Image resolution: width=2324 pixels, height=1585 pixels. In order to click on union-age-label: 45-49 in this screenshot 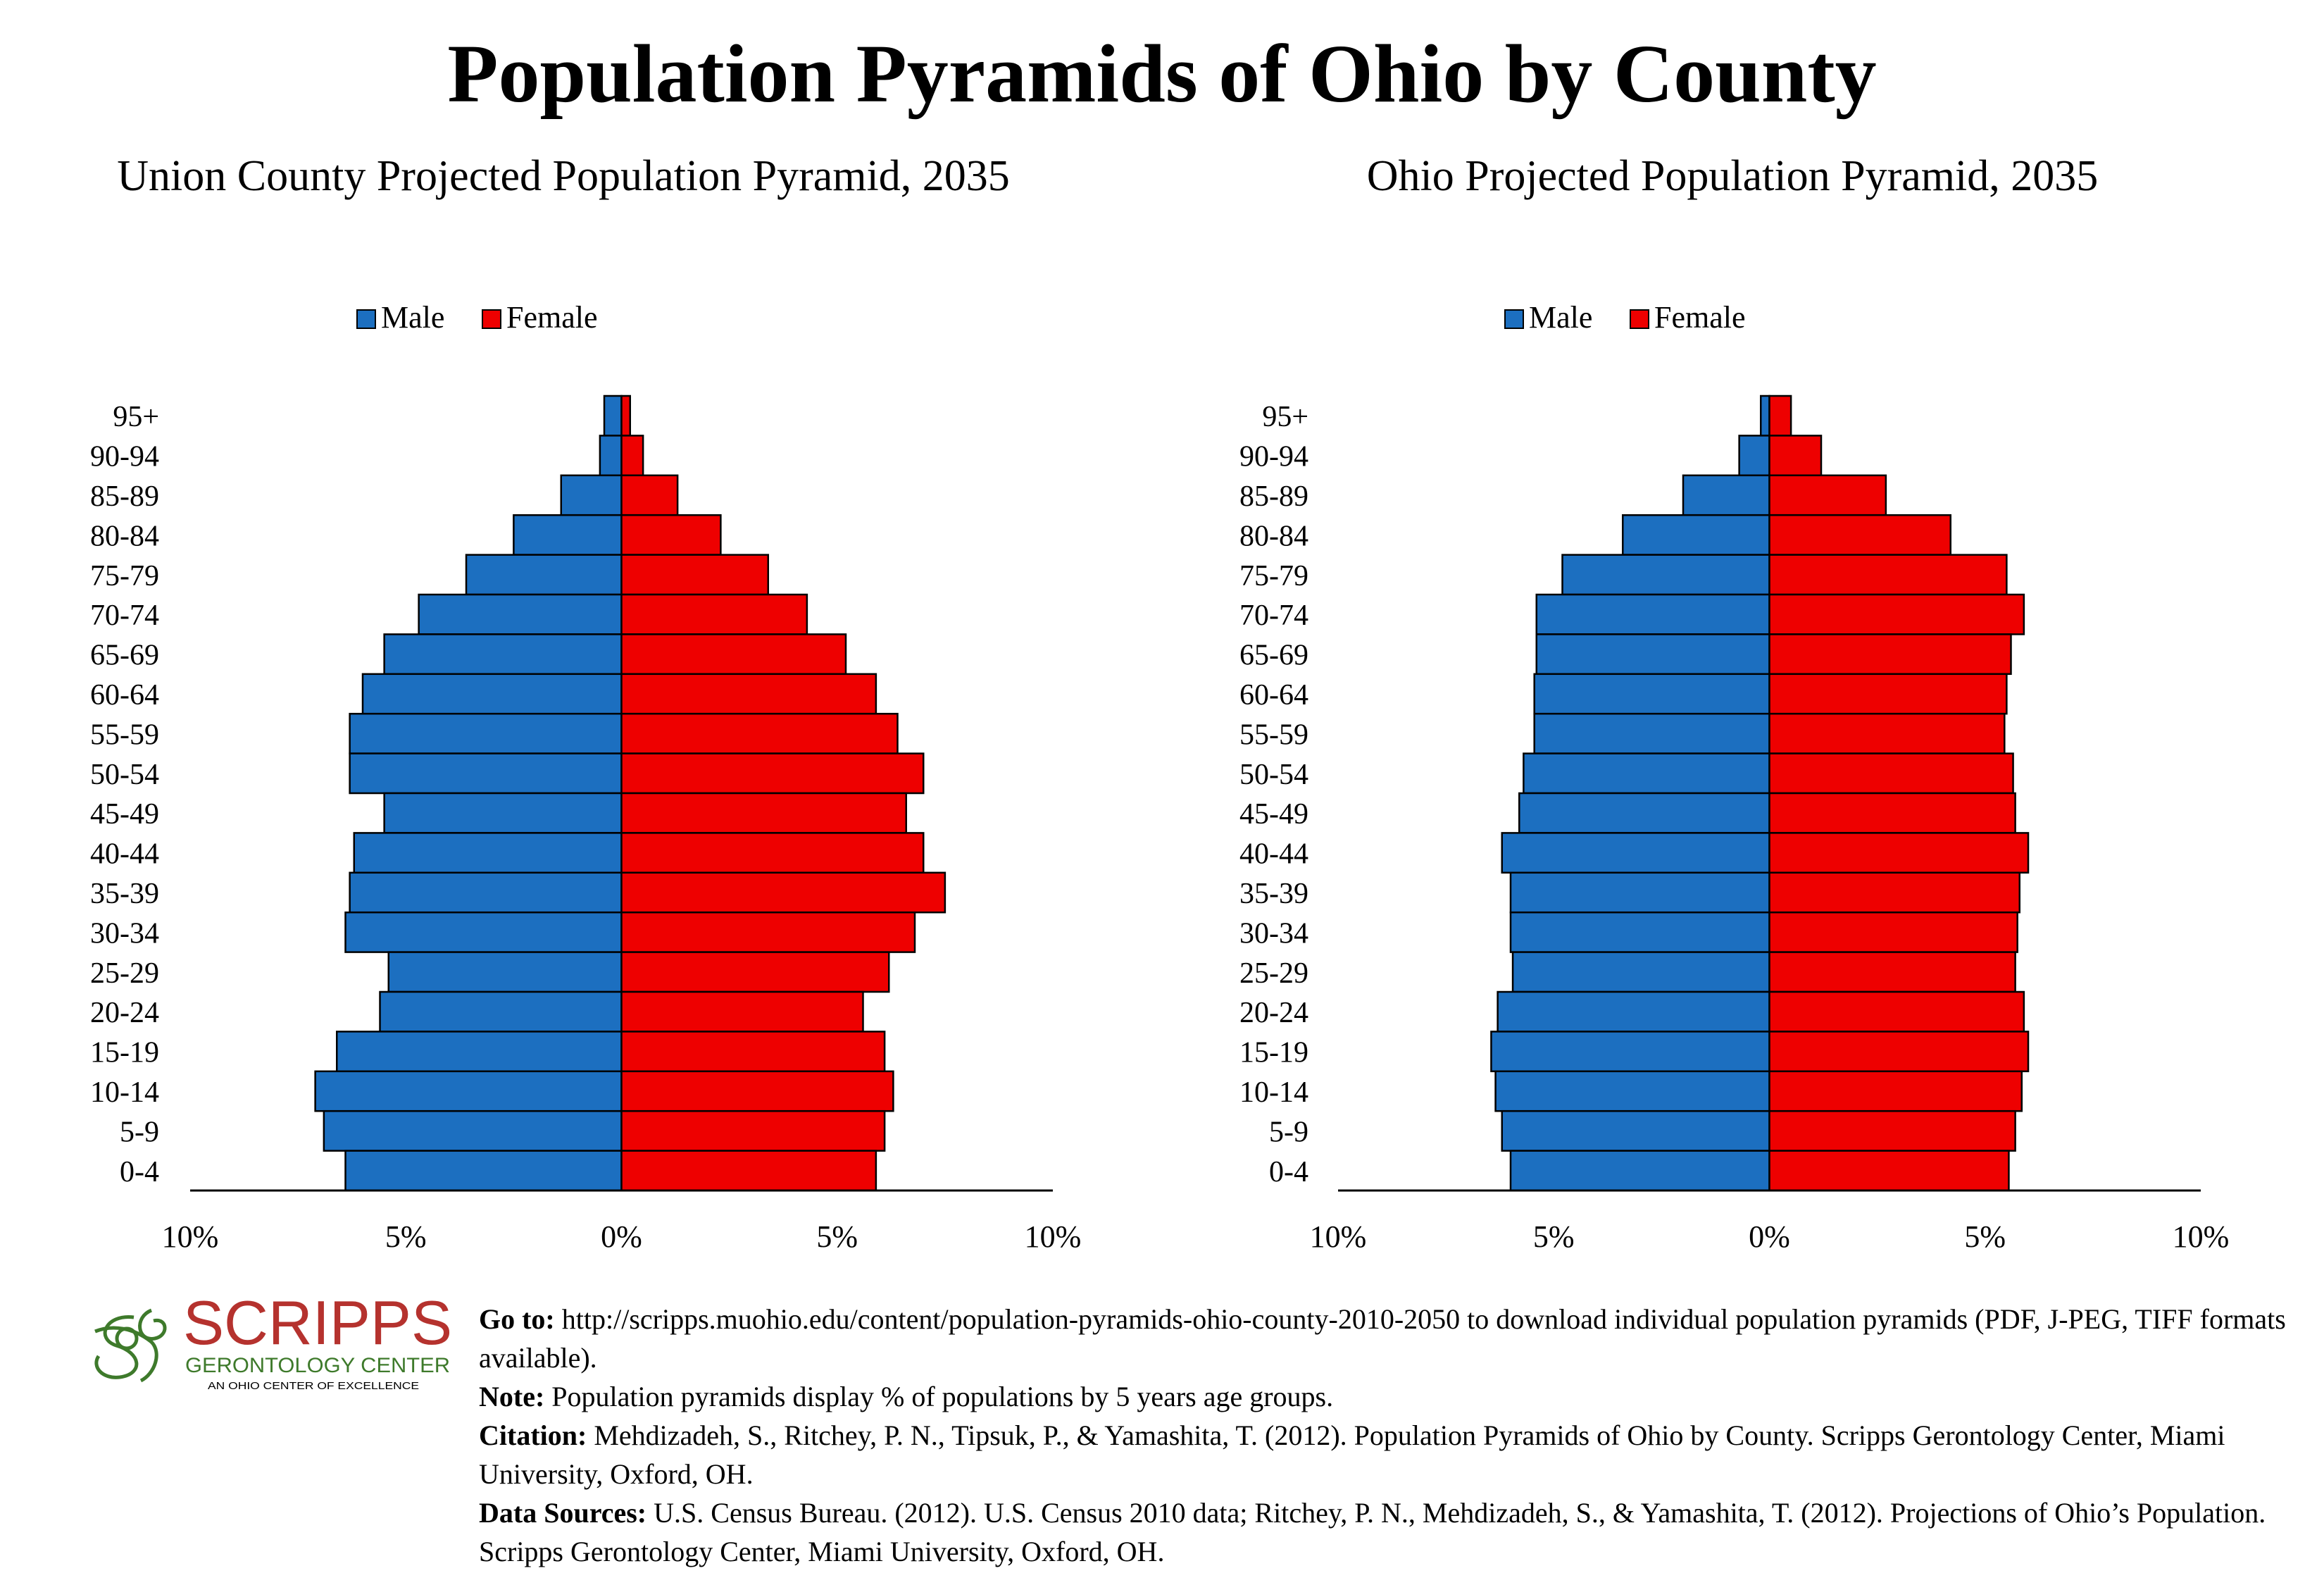, I will do `click(125, 814)`.